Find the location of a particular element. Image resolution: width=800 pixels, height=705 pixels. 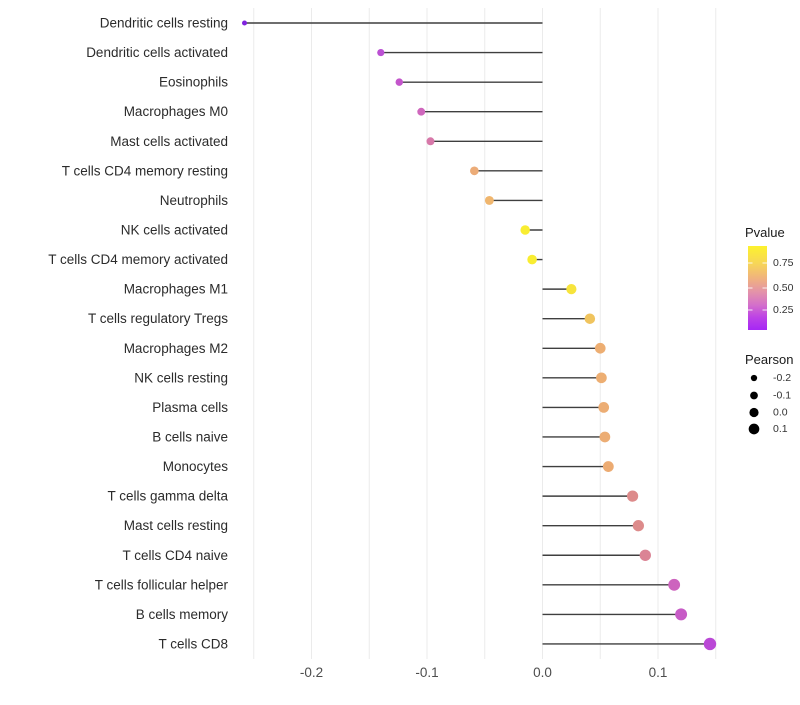

pearson-legend-title: Pearson is located at coordinates (769, 359).